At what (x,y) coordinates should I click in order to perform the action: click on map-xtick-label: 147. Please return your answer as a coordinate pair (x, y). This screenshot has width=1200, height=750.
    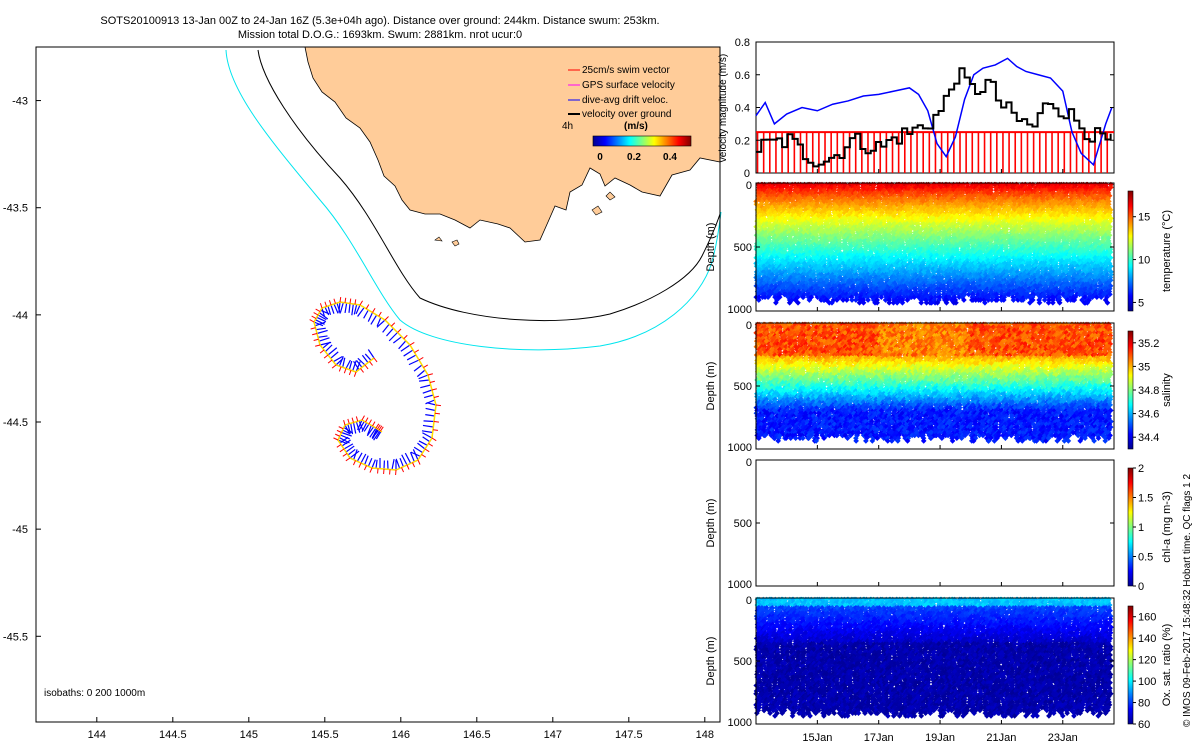
    Looking at the image, I should click on (553, 735).